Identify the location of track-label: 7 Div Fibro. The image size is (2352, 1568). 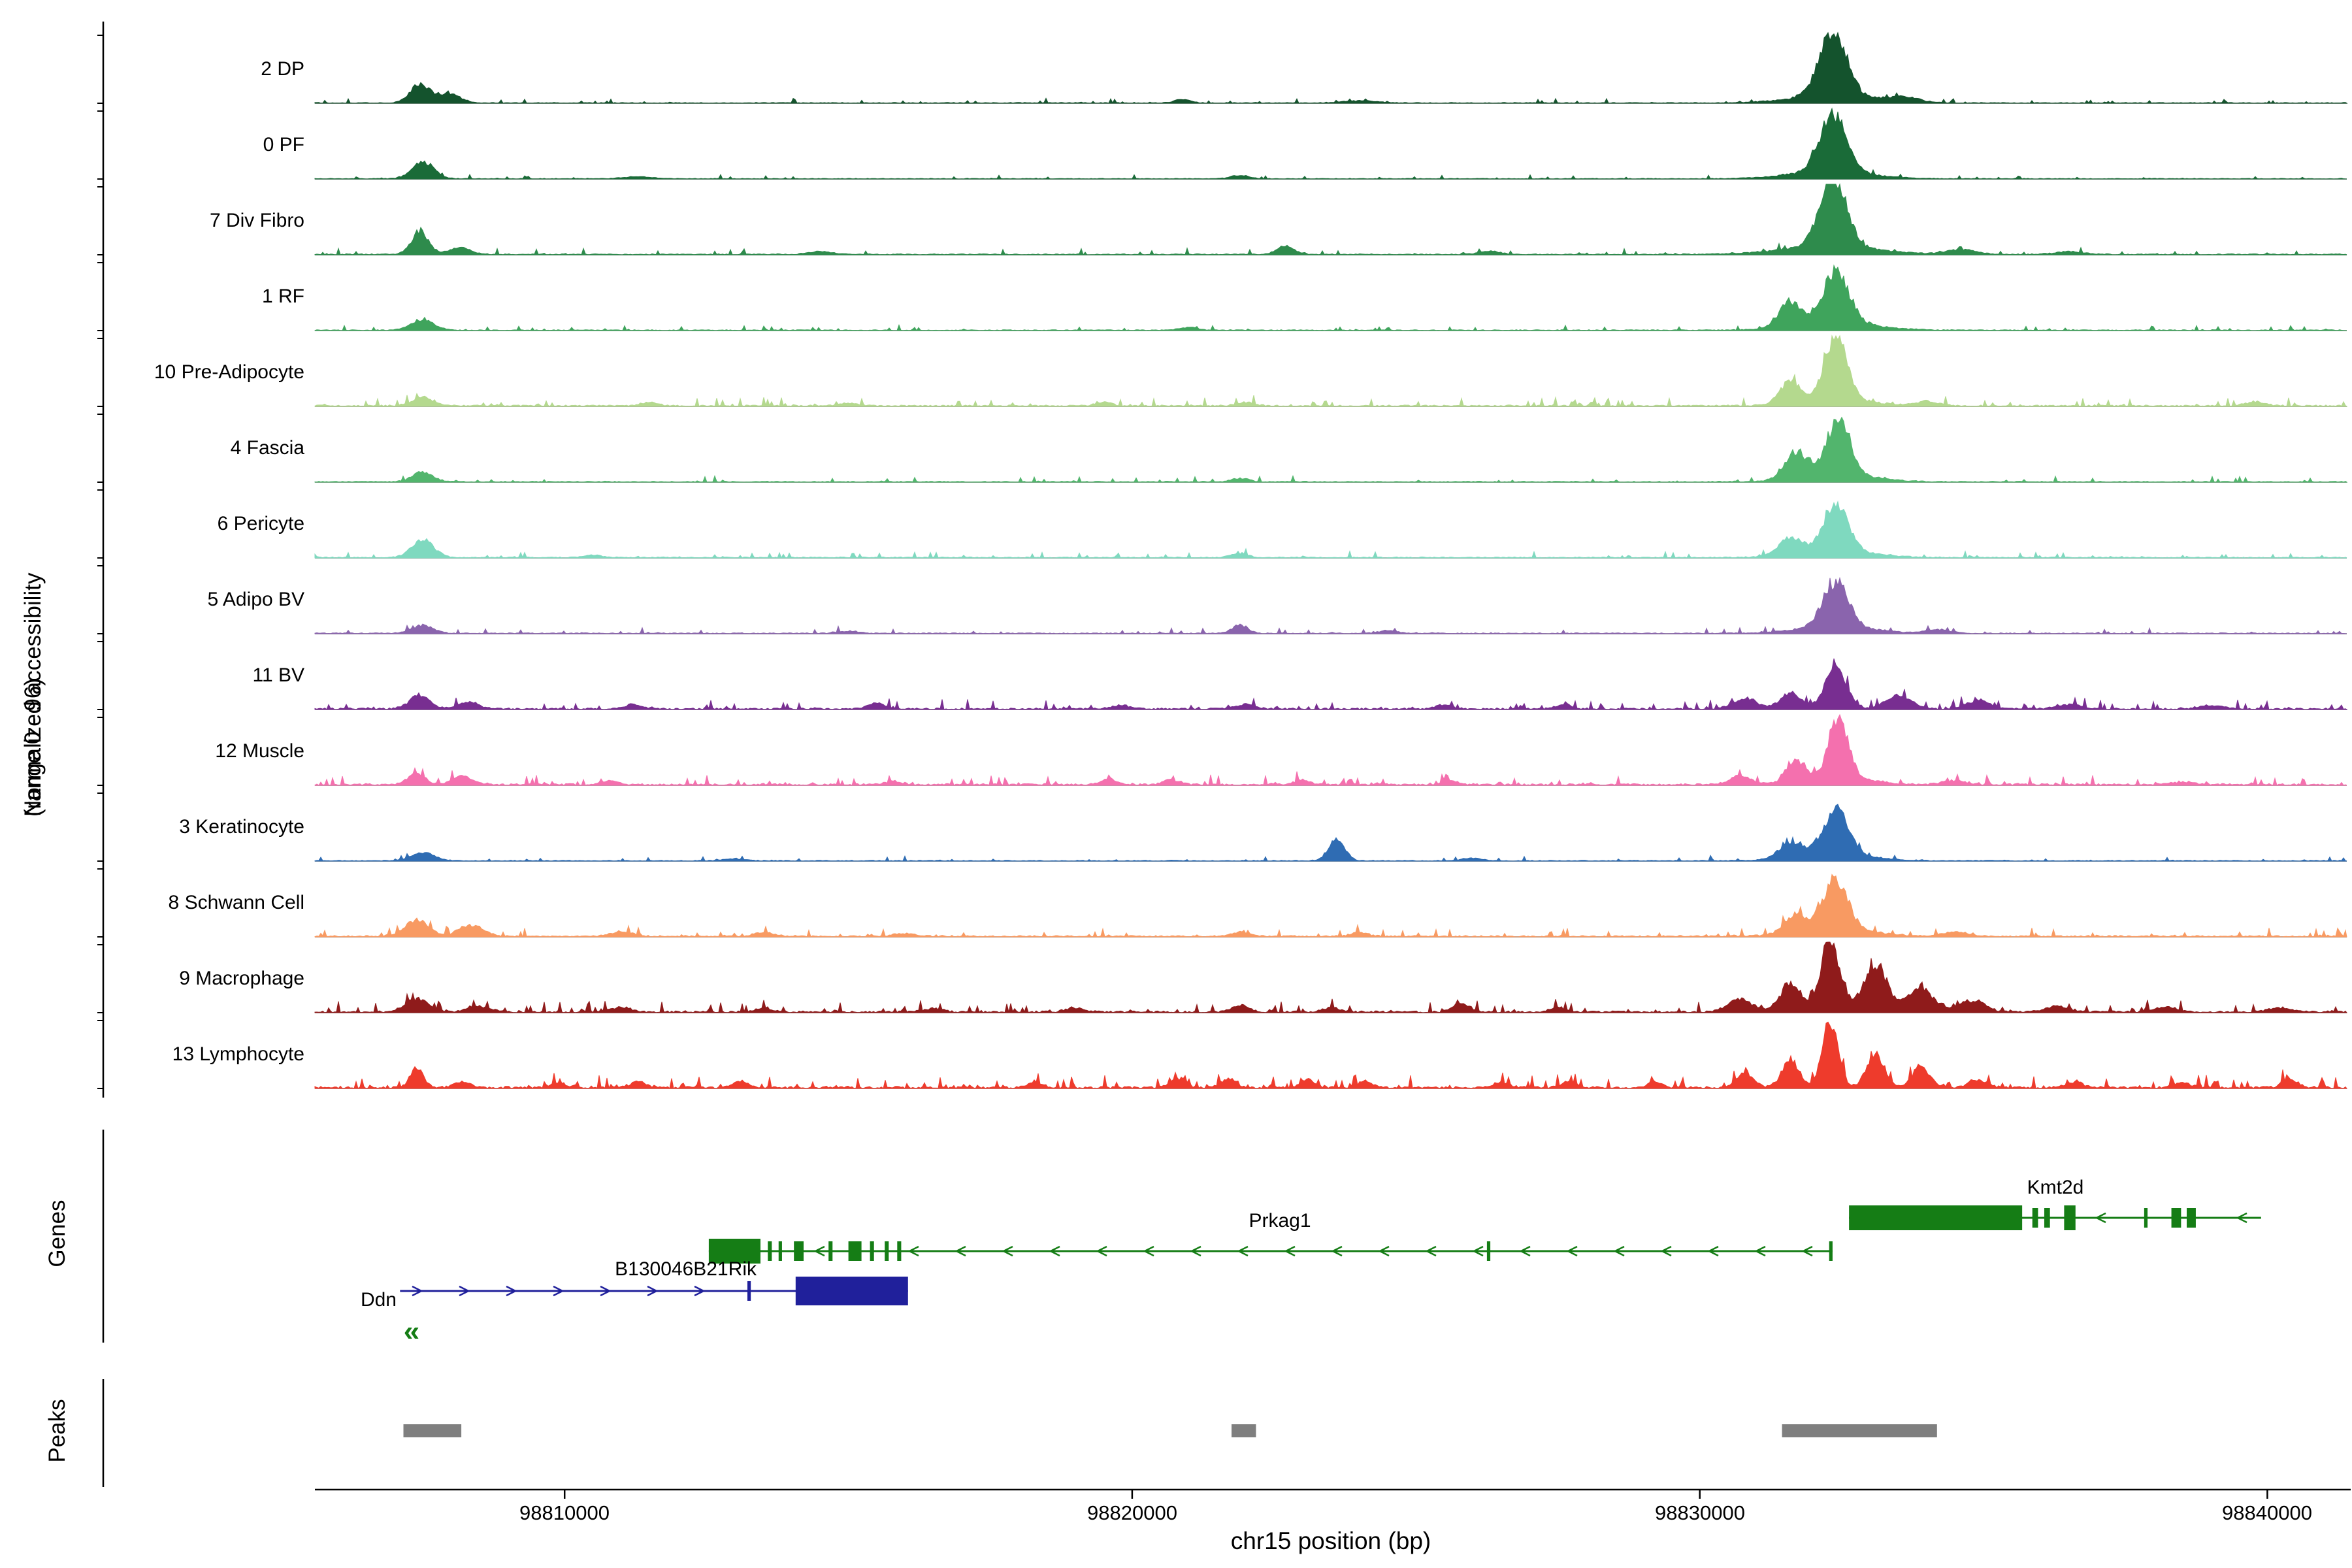
(256, 220).